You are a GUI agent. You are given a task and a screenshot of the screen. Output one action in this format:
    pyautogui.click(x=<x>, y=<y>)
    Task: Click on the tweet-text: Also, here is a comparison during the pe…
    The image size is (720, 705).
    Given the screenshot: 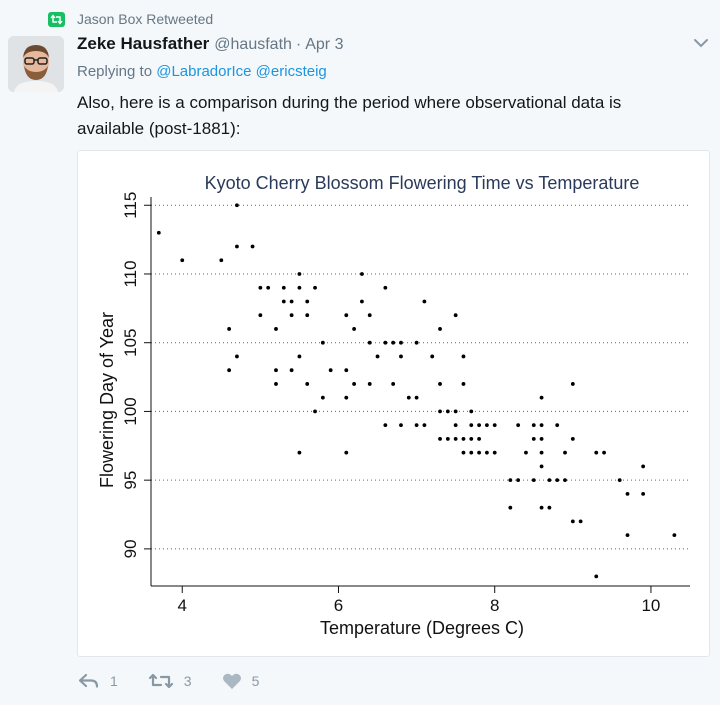 What is the action you would take?
    pyautogui.click(x=349, y=115)
    